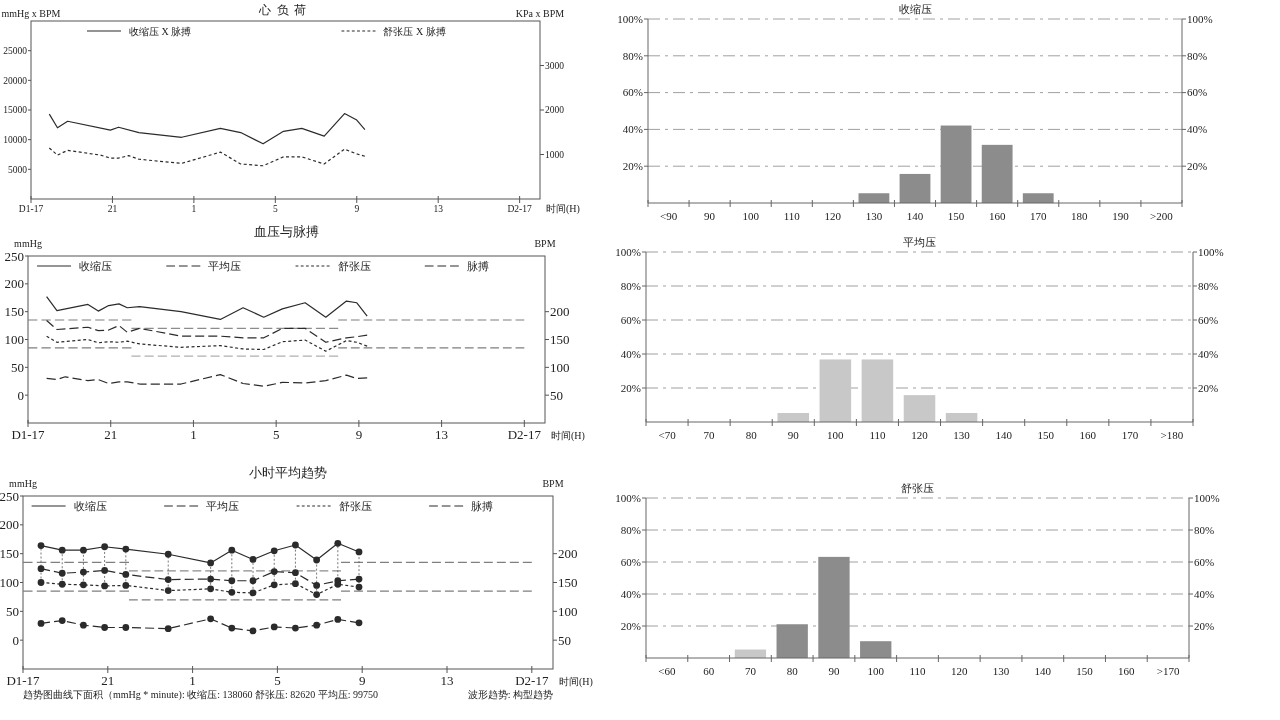 The image size is (1280, 720). I want to click on y-tick-label: 25000, so click(15, 50).